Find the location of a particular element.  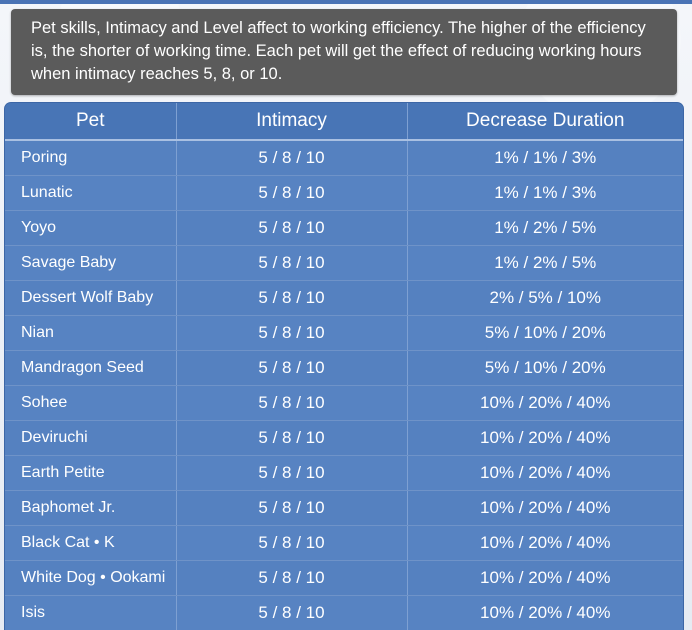

pet-cell: White Dog • Ookami is located at coordinates (91, 578).